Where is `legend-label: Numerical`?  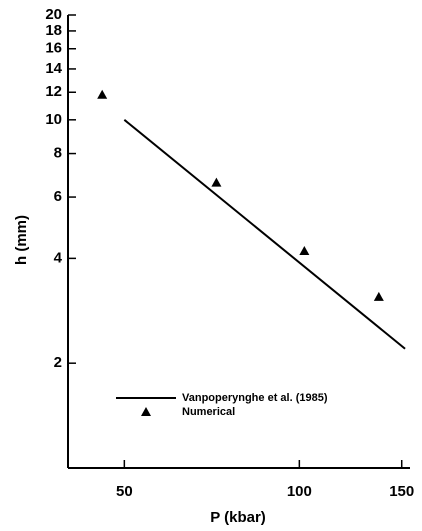
legend-label: Numerical is located at coordinates (208, 412).